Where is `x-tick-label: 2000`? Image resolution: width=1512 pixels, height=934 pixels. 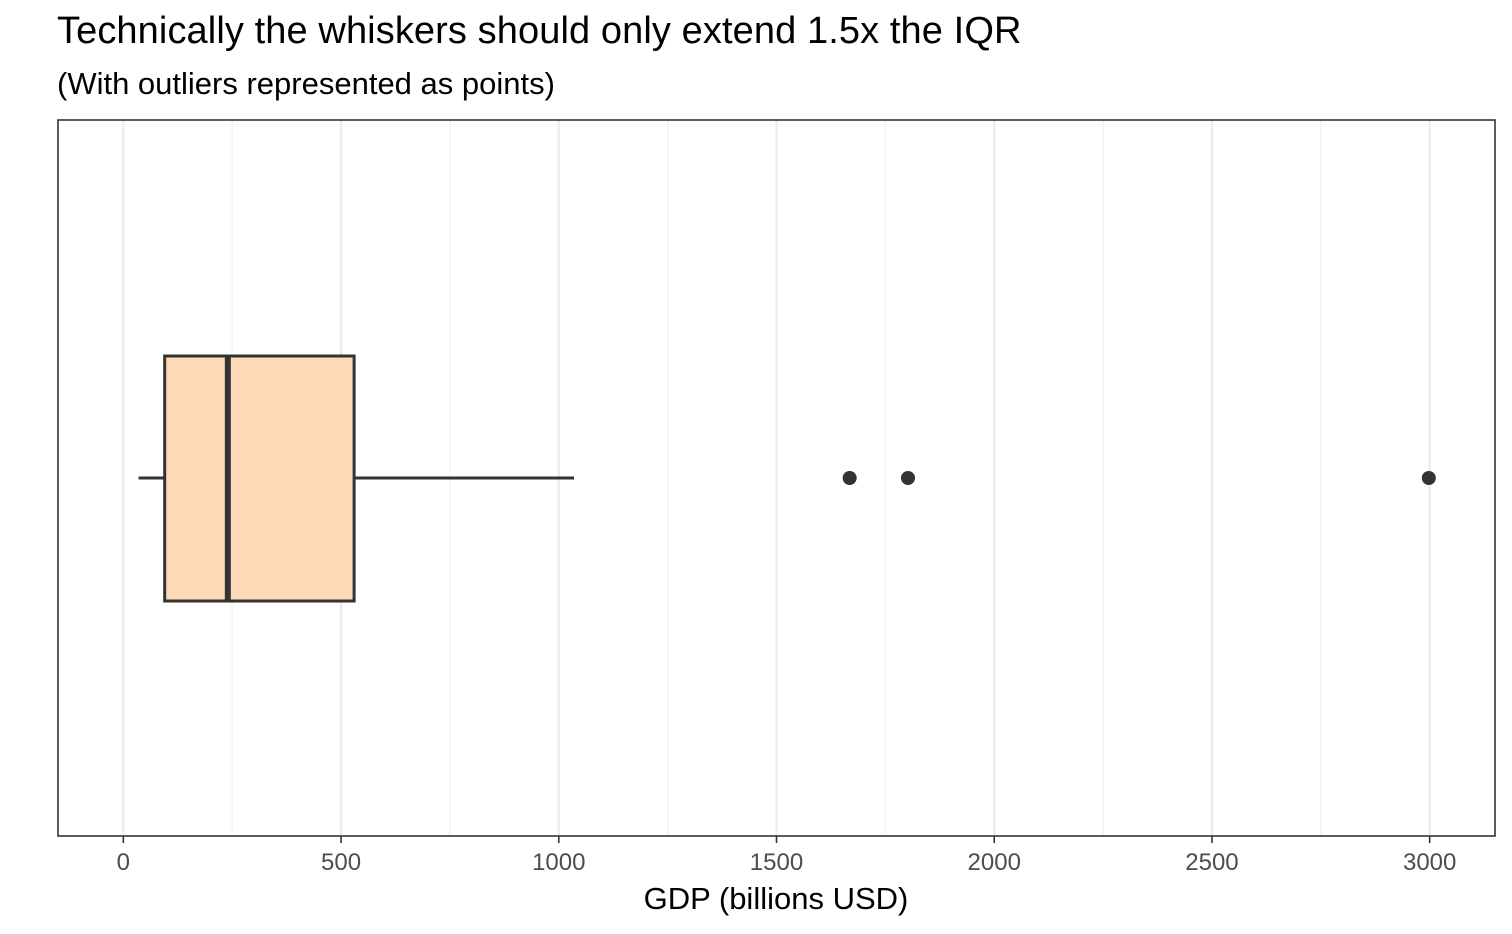 x-tick-label: 2000 is located at coordinates (994, 862).